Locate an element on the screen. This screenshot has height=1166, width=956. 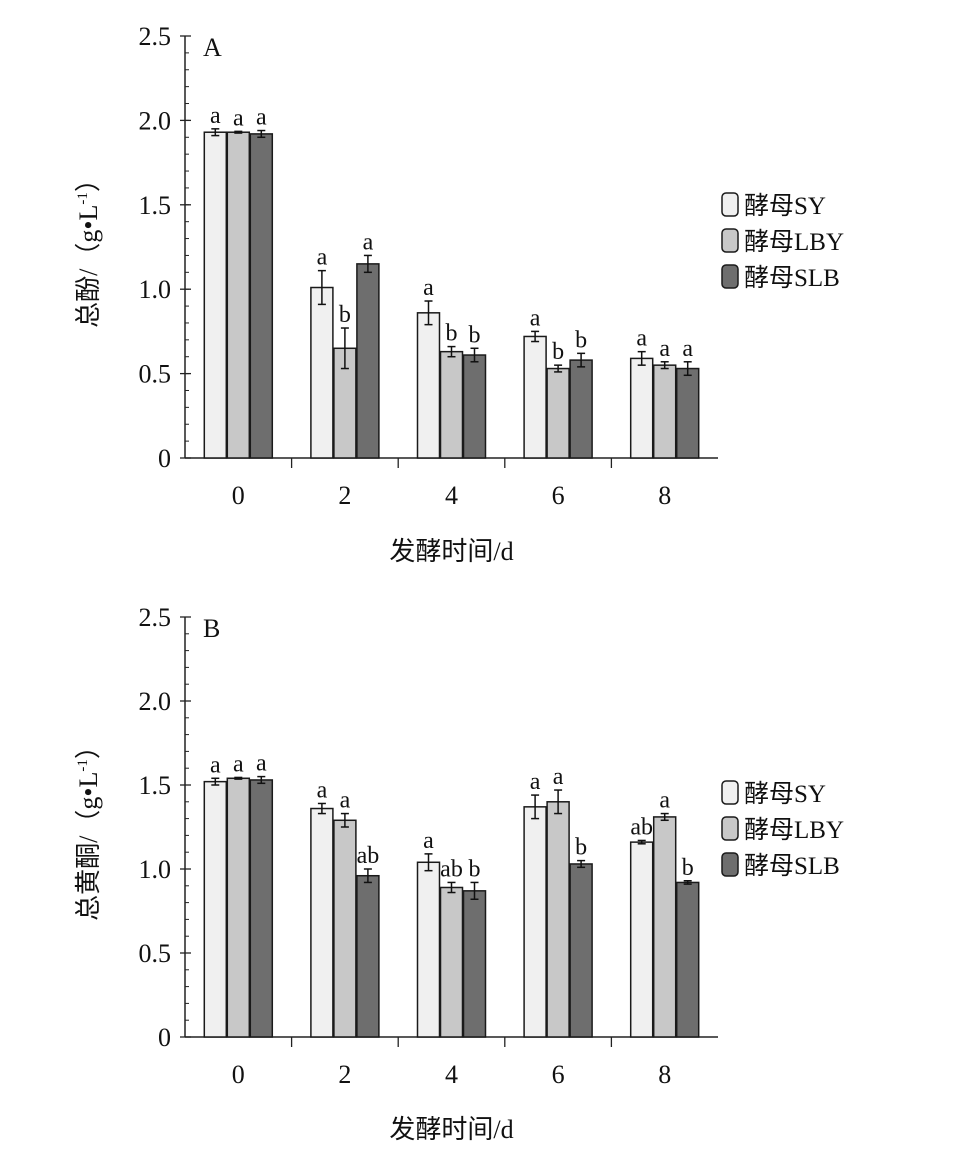
y-axis-label: 总黄酮/（g•L-1） is located at coordinates (88, 827).